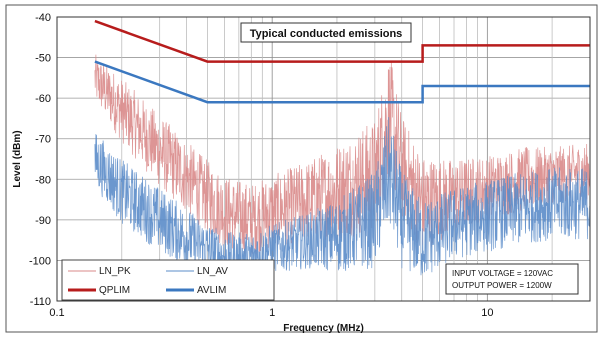 Image resolution: width=603 pixels, height=337 pixels. I want to click on chart-title-box: Typical conducted emissions, so click(326, 32).